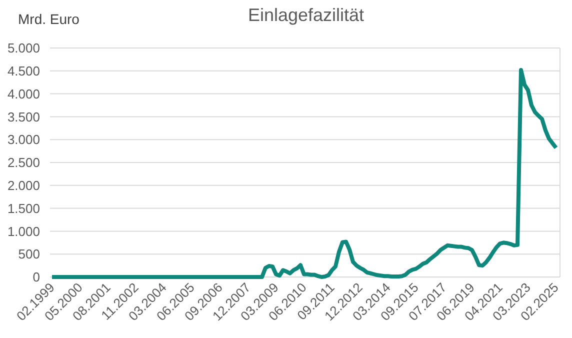  I want to click on y-tick-label: 2.500, so click(23, 162).